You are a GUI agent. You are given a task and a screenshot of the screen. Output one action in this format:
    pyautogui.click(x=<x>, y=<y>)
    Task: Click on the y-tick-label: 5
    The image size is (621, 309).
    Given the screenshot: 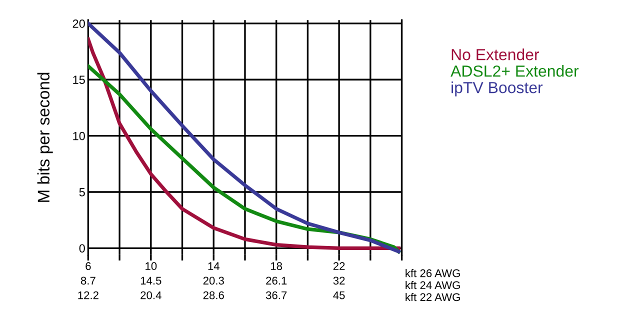 What is the action you would take?
    pyautogui.click(x=82, y=192)
    